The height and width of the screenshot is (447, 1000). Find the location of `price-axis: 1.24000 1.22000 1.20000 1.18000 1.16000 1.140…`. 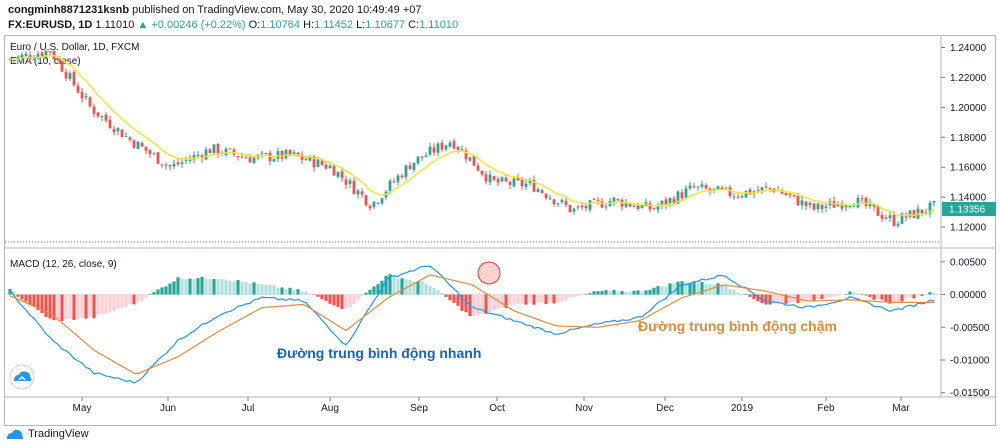

price-axis: 1.24000 1.22000 1.20000 1.18000 1.16000 1.140… is located at coordinates (964, 138).